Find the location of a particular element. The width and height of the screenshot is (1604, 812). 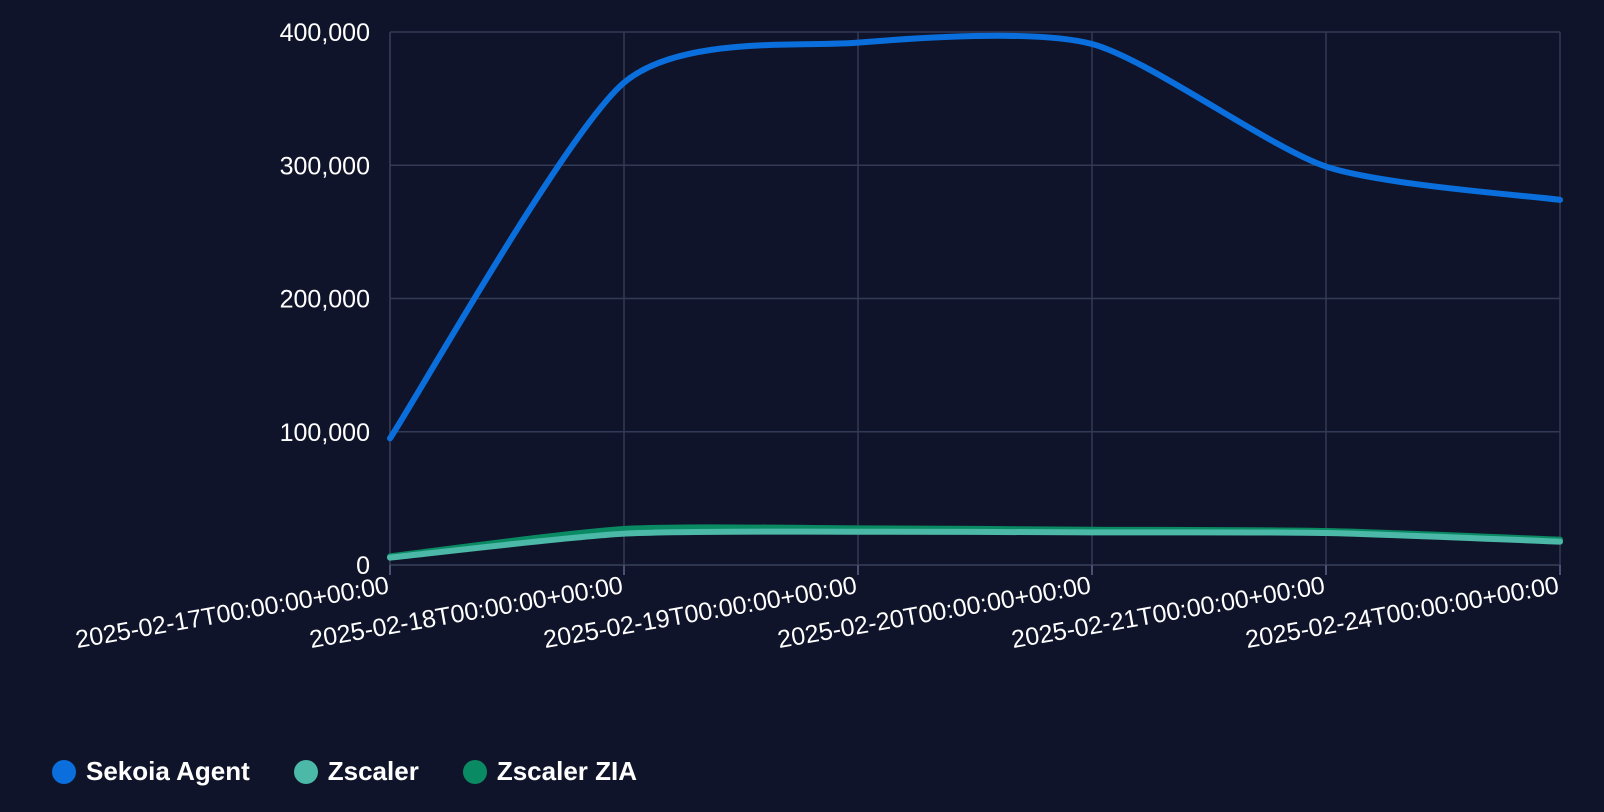

series-line-zscaler is located at coordinates (975, 544).